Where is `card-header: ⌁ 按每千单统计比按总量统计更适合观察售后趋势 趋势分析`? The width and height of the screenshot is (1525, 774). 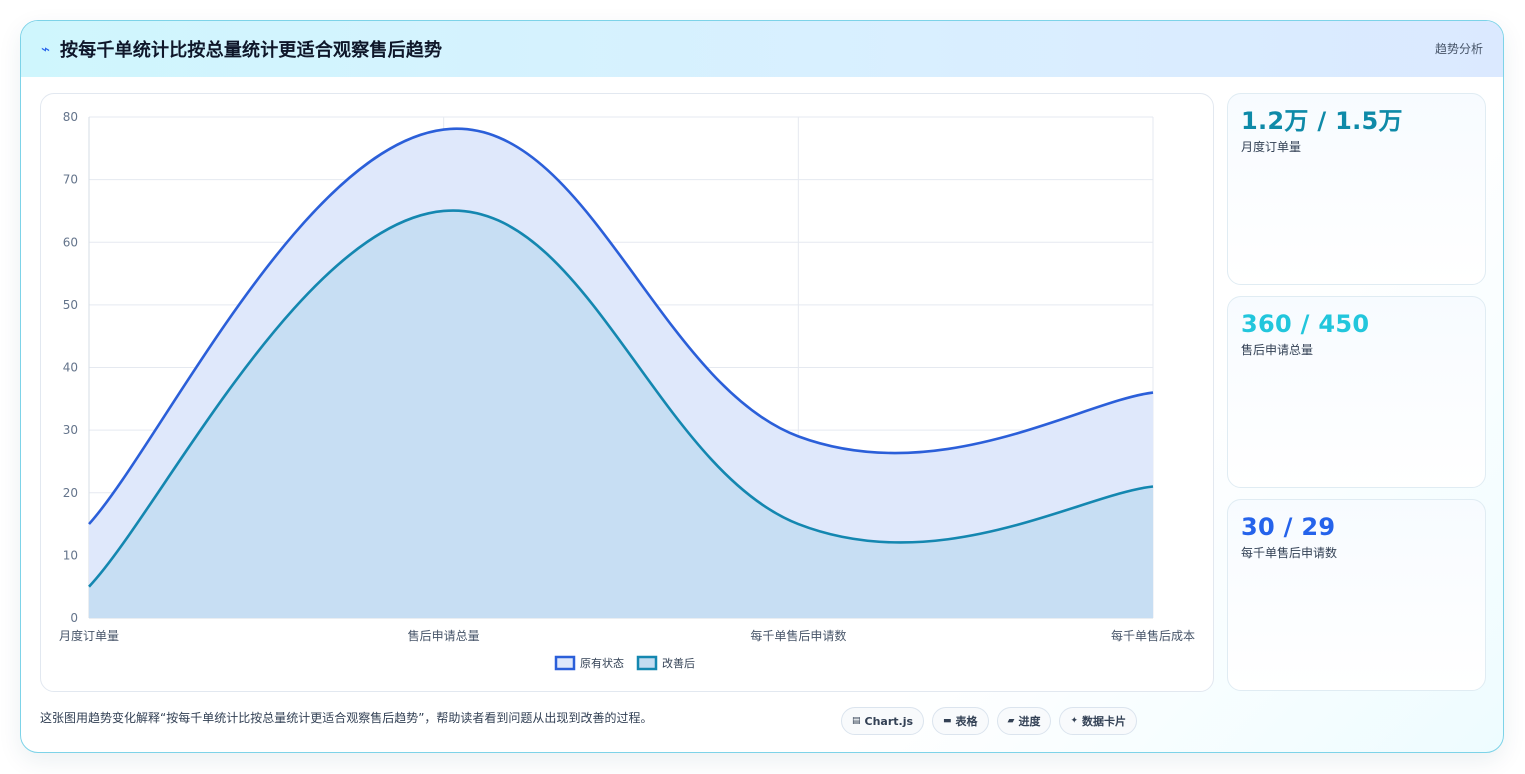 card-header: ⌁ 按每千单统计比按总量统计更适合观察售后趋势 趋势分析 is located at coordinates (762, 49).